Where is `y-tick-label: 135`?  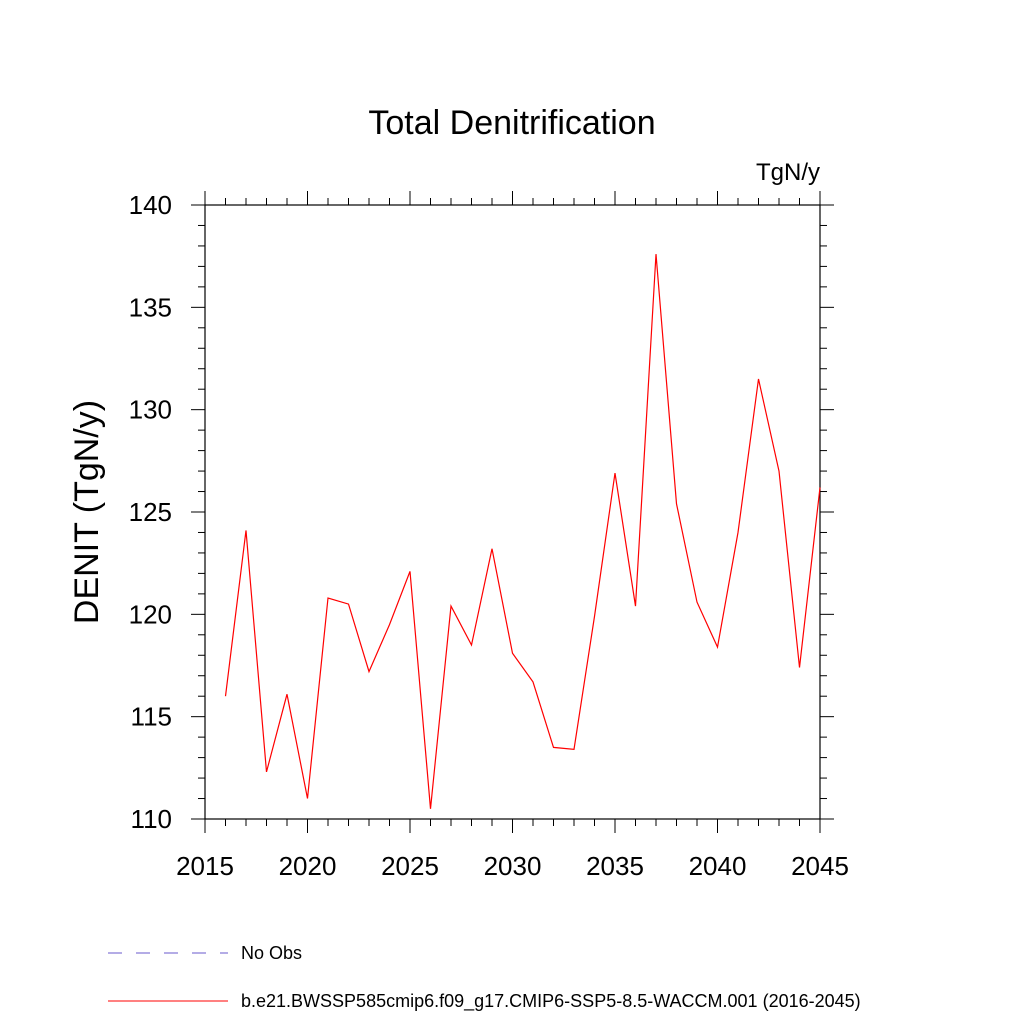
y-tick-label: 135 is located at coordinates (150, 307).